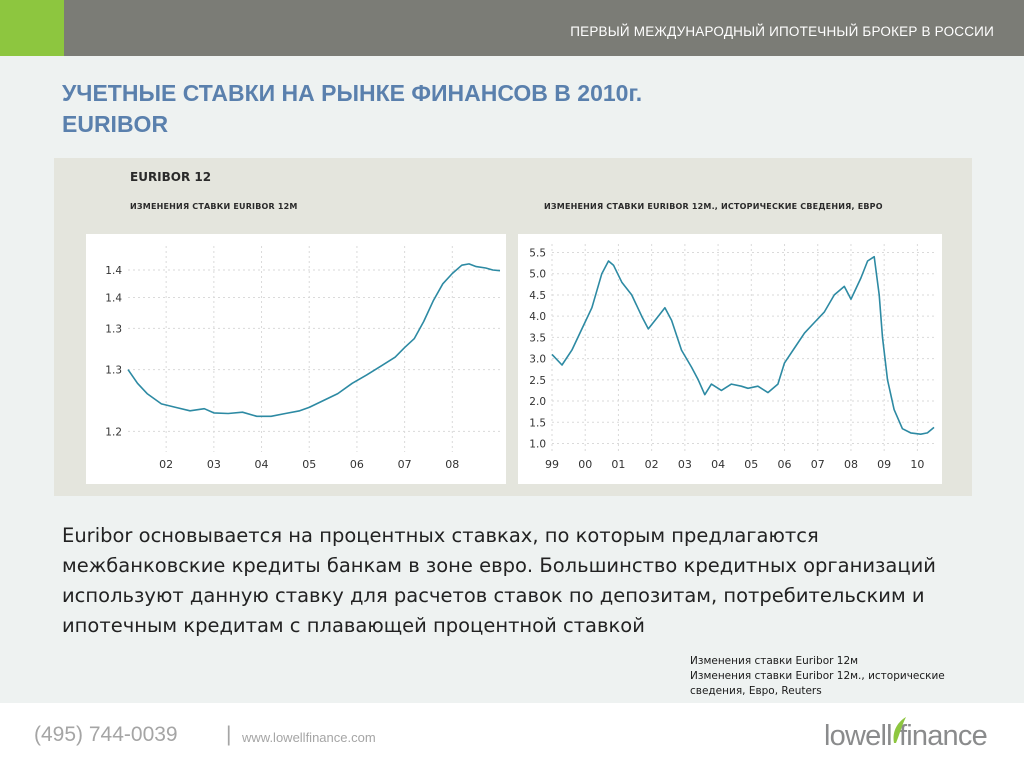 The width and height of the screenshot is (1024, 768). I want to click on chart1-x-tick-5: 04, so click(718, 464).